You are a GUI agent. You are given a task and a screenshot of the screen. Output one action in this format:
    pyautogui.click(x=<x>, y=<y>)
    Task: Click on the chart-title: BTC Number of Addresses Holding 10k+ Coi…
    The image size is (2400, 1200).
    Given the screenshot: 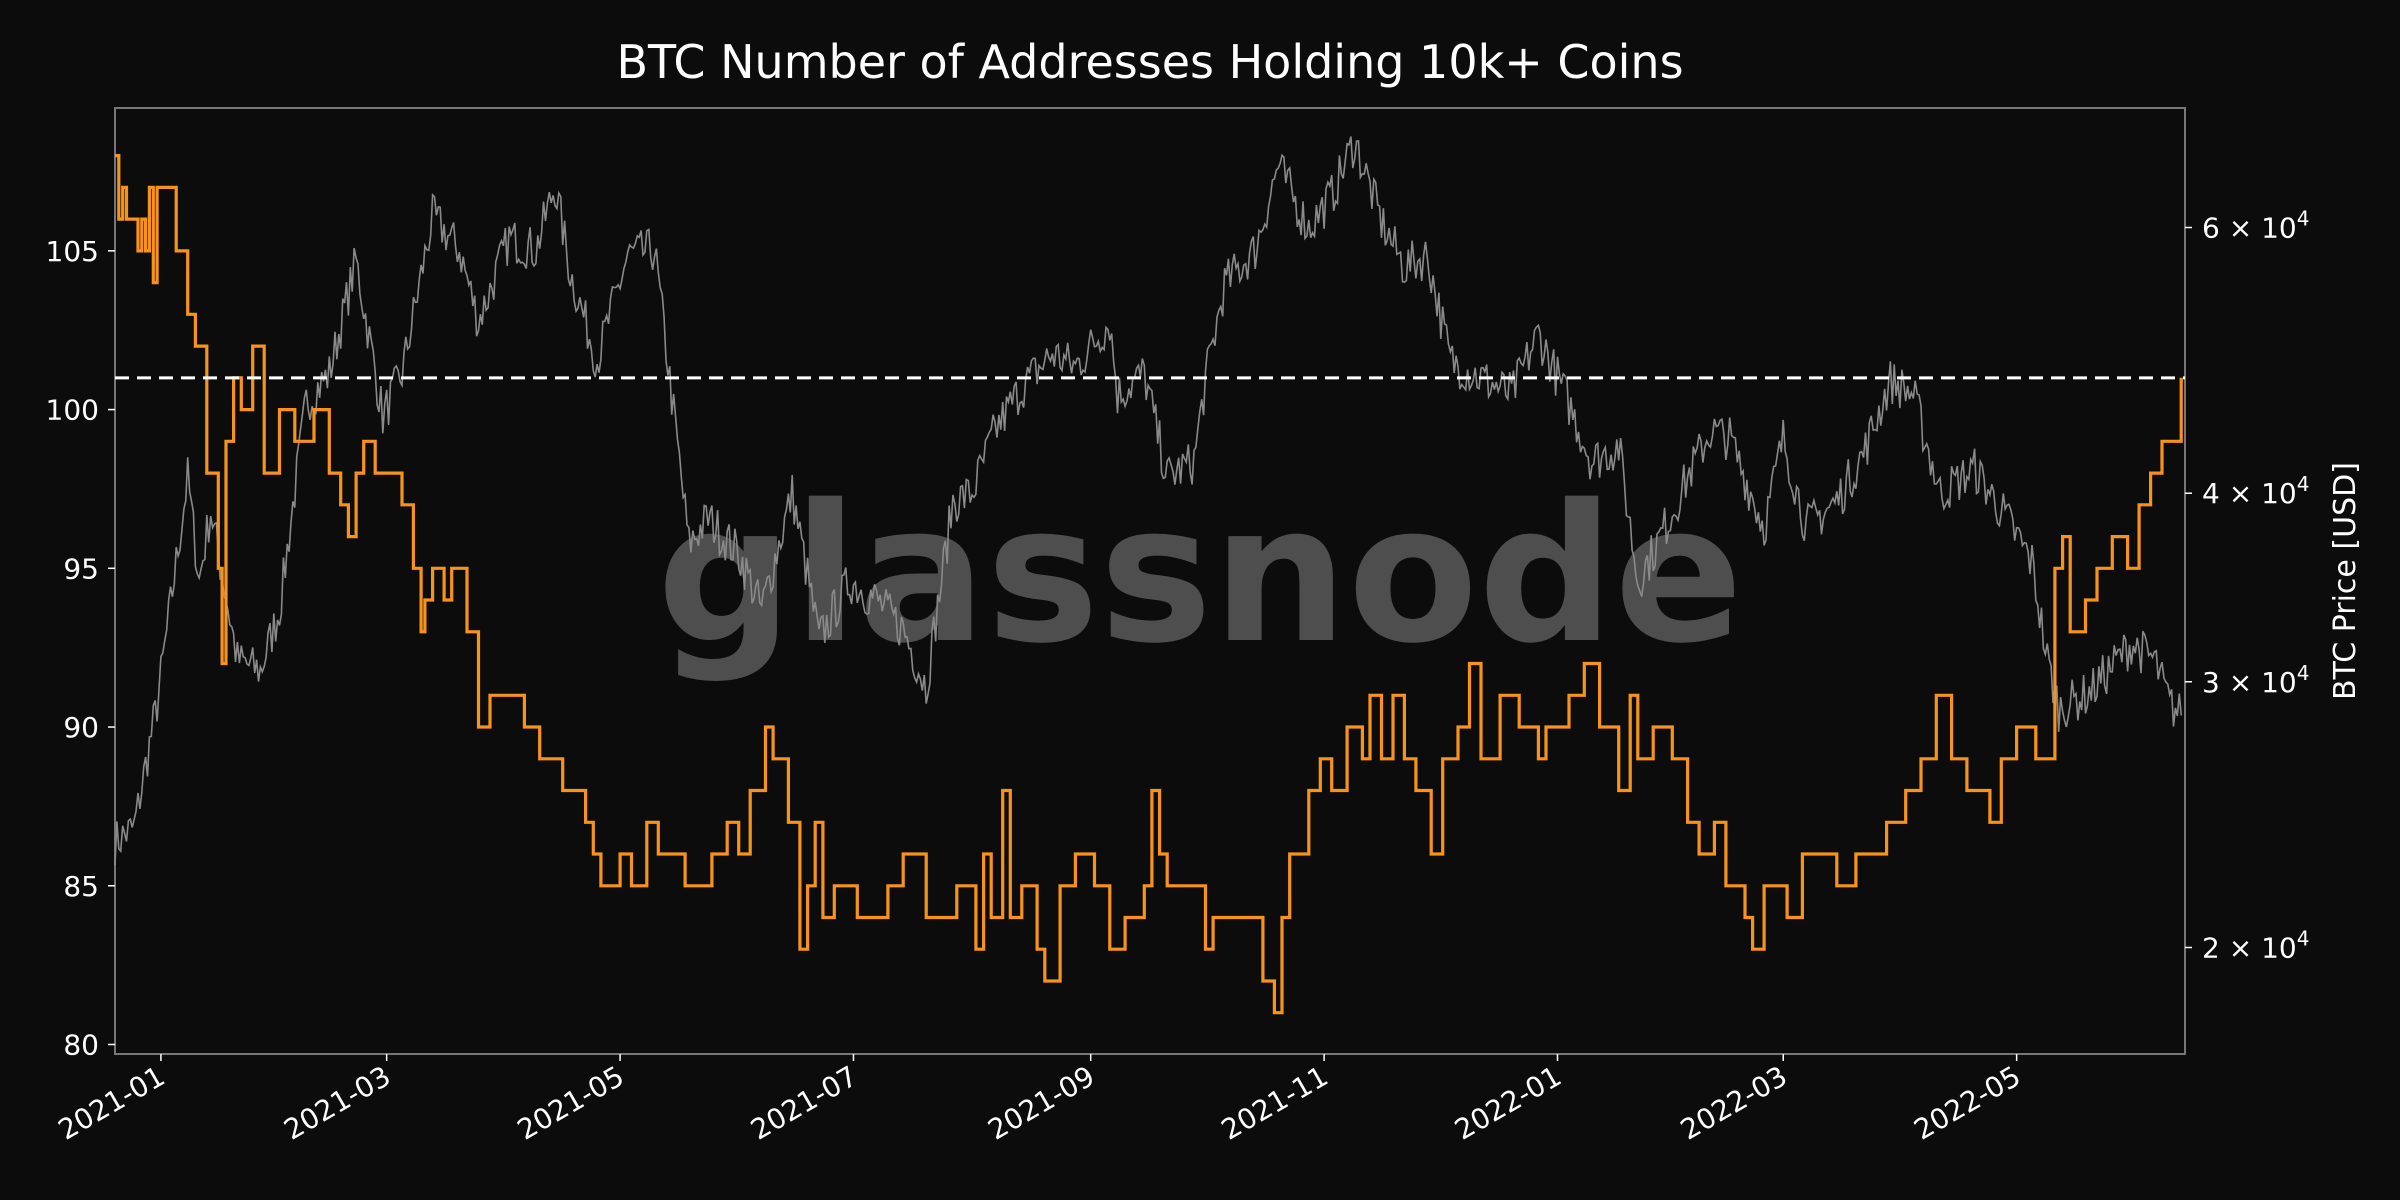 What is the action you would take?
    pyautogui.click(x=1149, y=62)
    